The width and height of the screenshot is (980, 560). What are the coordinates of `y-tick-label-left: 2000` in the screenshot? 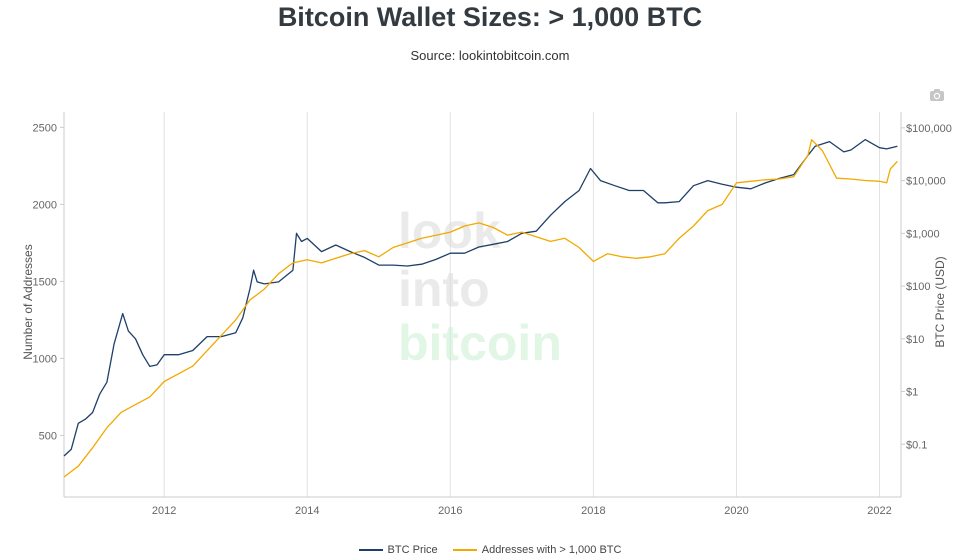 It's located at (45, 205).